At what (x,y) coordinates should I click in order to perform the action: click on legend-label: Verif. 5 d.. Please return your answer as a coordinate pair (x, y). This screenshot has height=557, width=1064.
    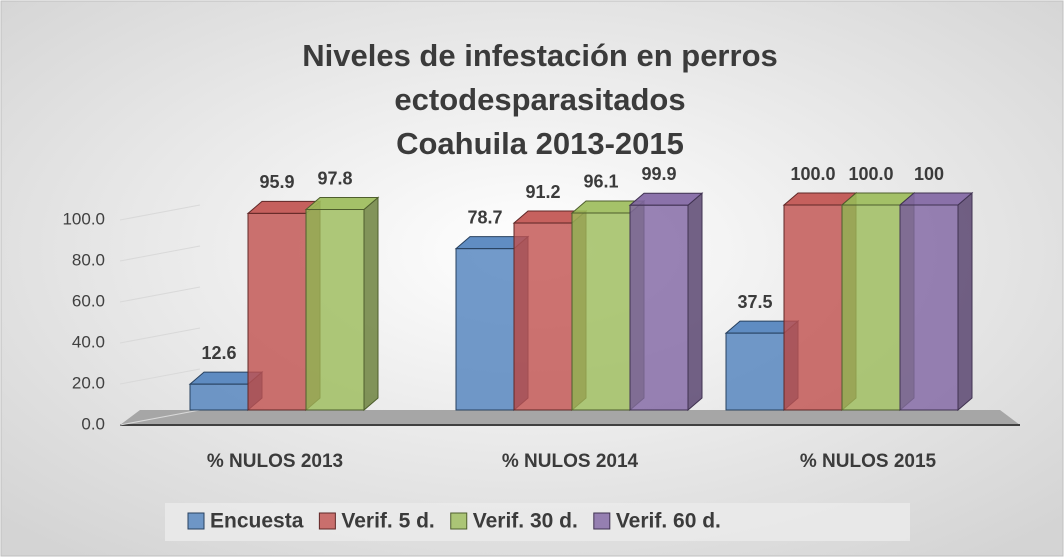
    Looking at the image, I should click on (387, 521).